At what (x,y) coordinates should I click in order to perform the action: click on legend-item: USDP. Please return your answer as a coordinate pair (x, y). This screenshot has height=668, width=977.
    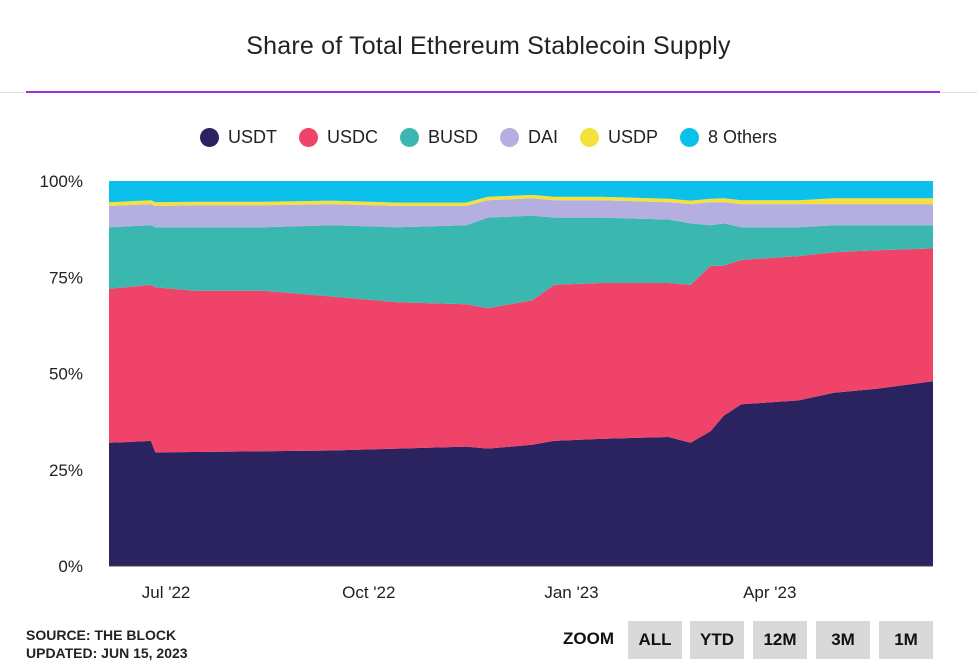
    Looking at the image, I should click on (619, 137).